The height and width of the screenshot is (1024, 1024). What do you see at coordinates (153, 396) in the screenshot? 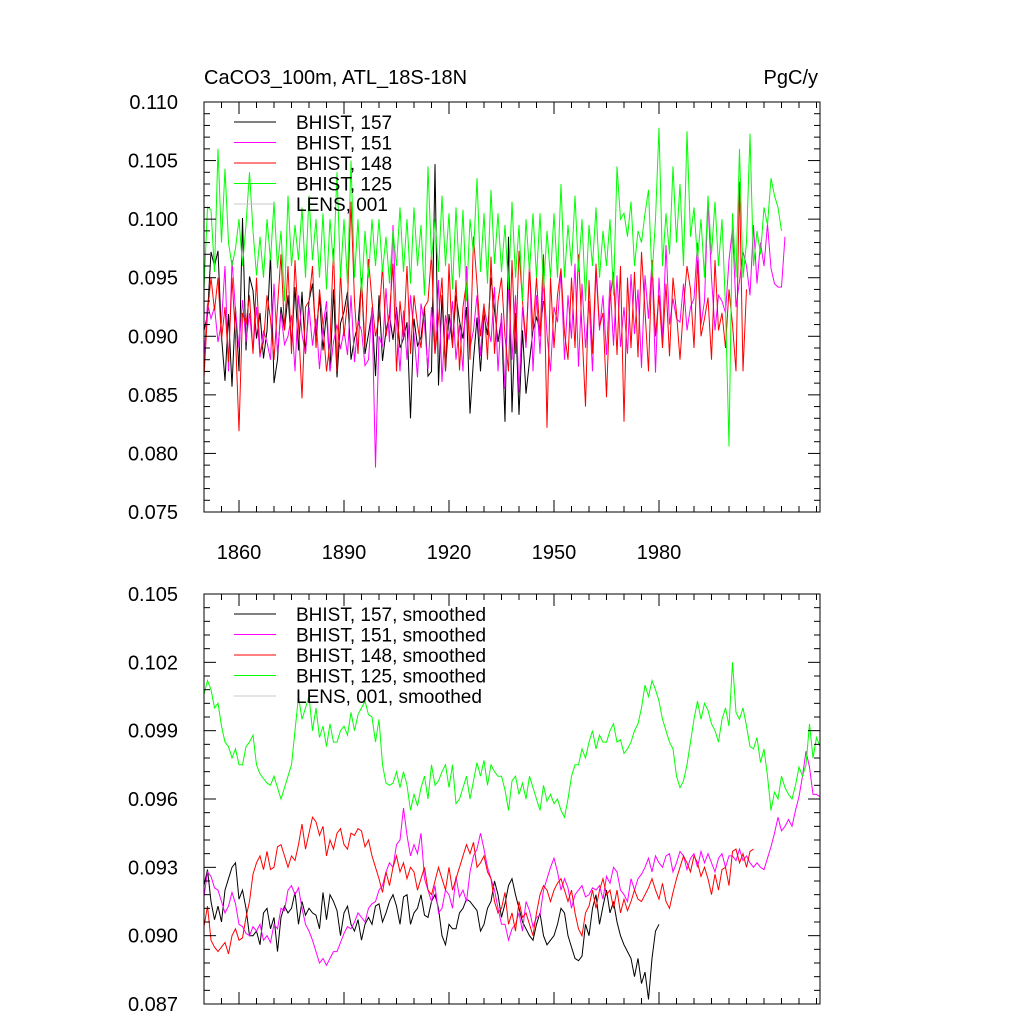
I see `y-tick-label: 0.085` at bounding box center [153, 396].